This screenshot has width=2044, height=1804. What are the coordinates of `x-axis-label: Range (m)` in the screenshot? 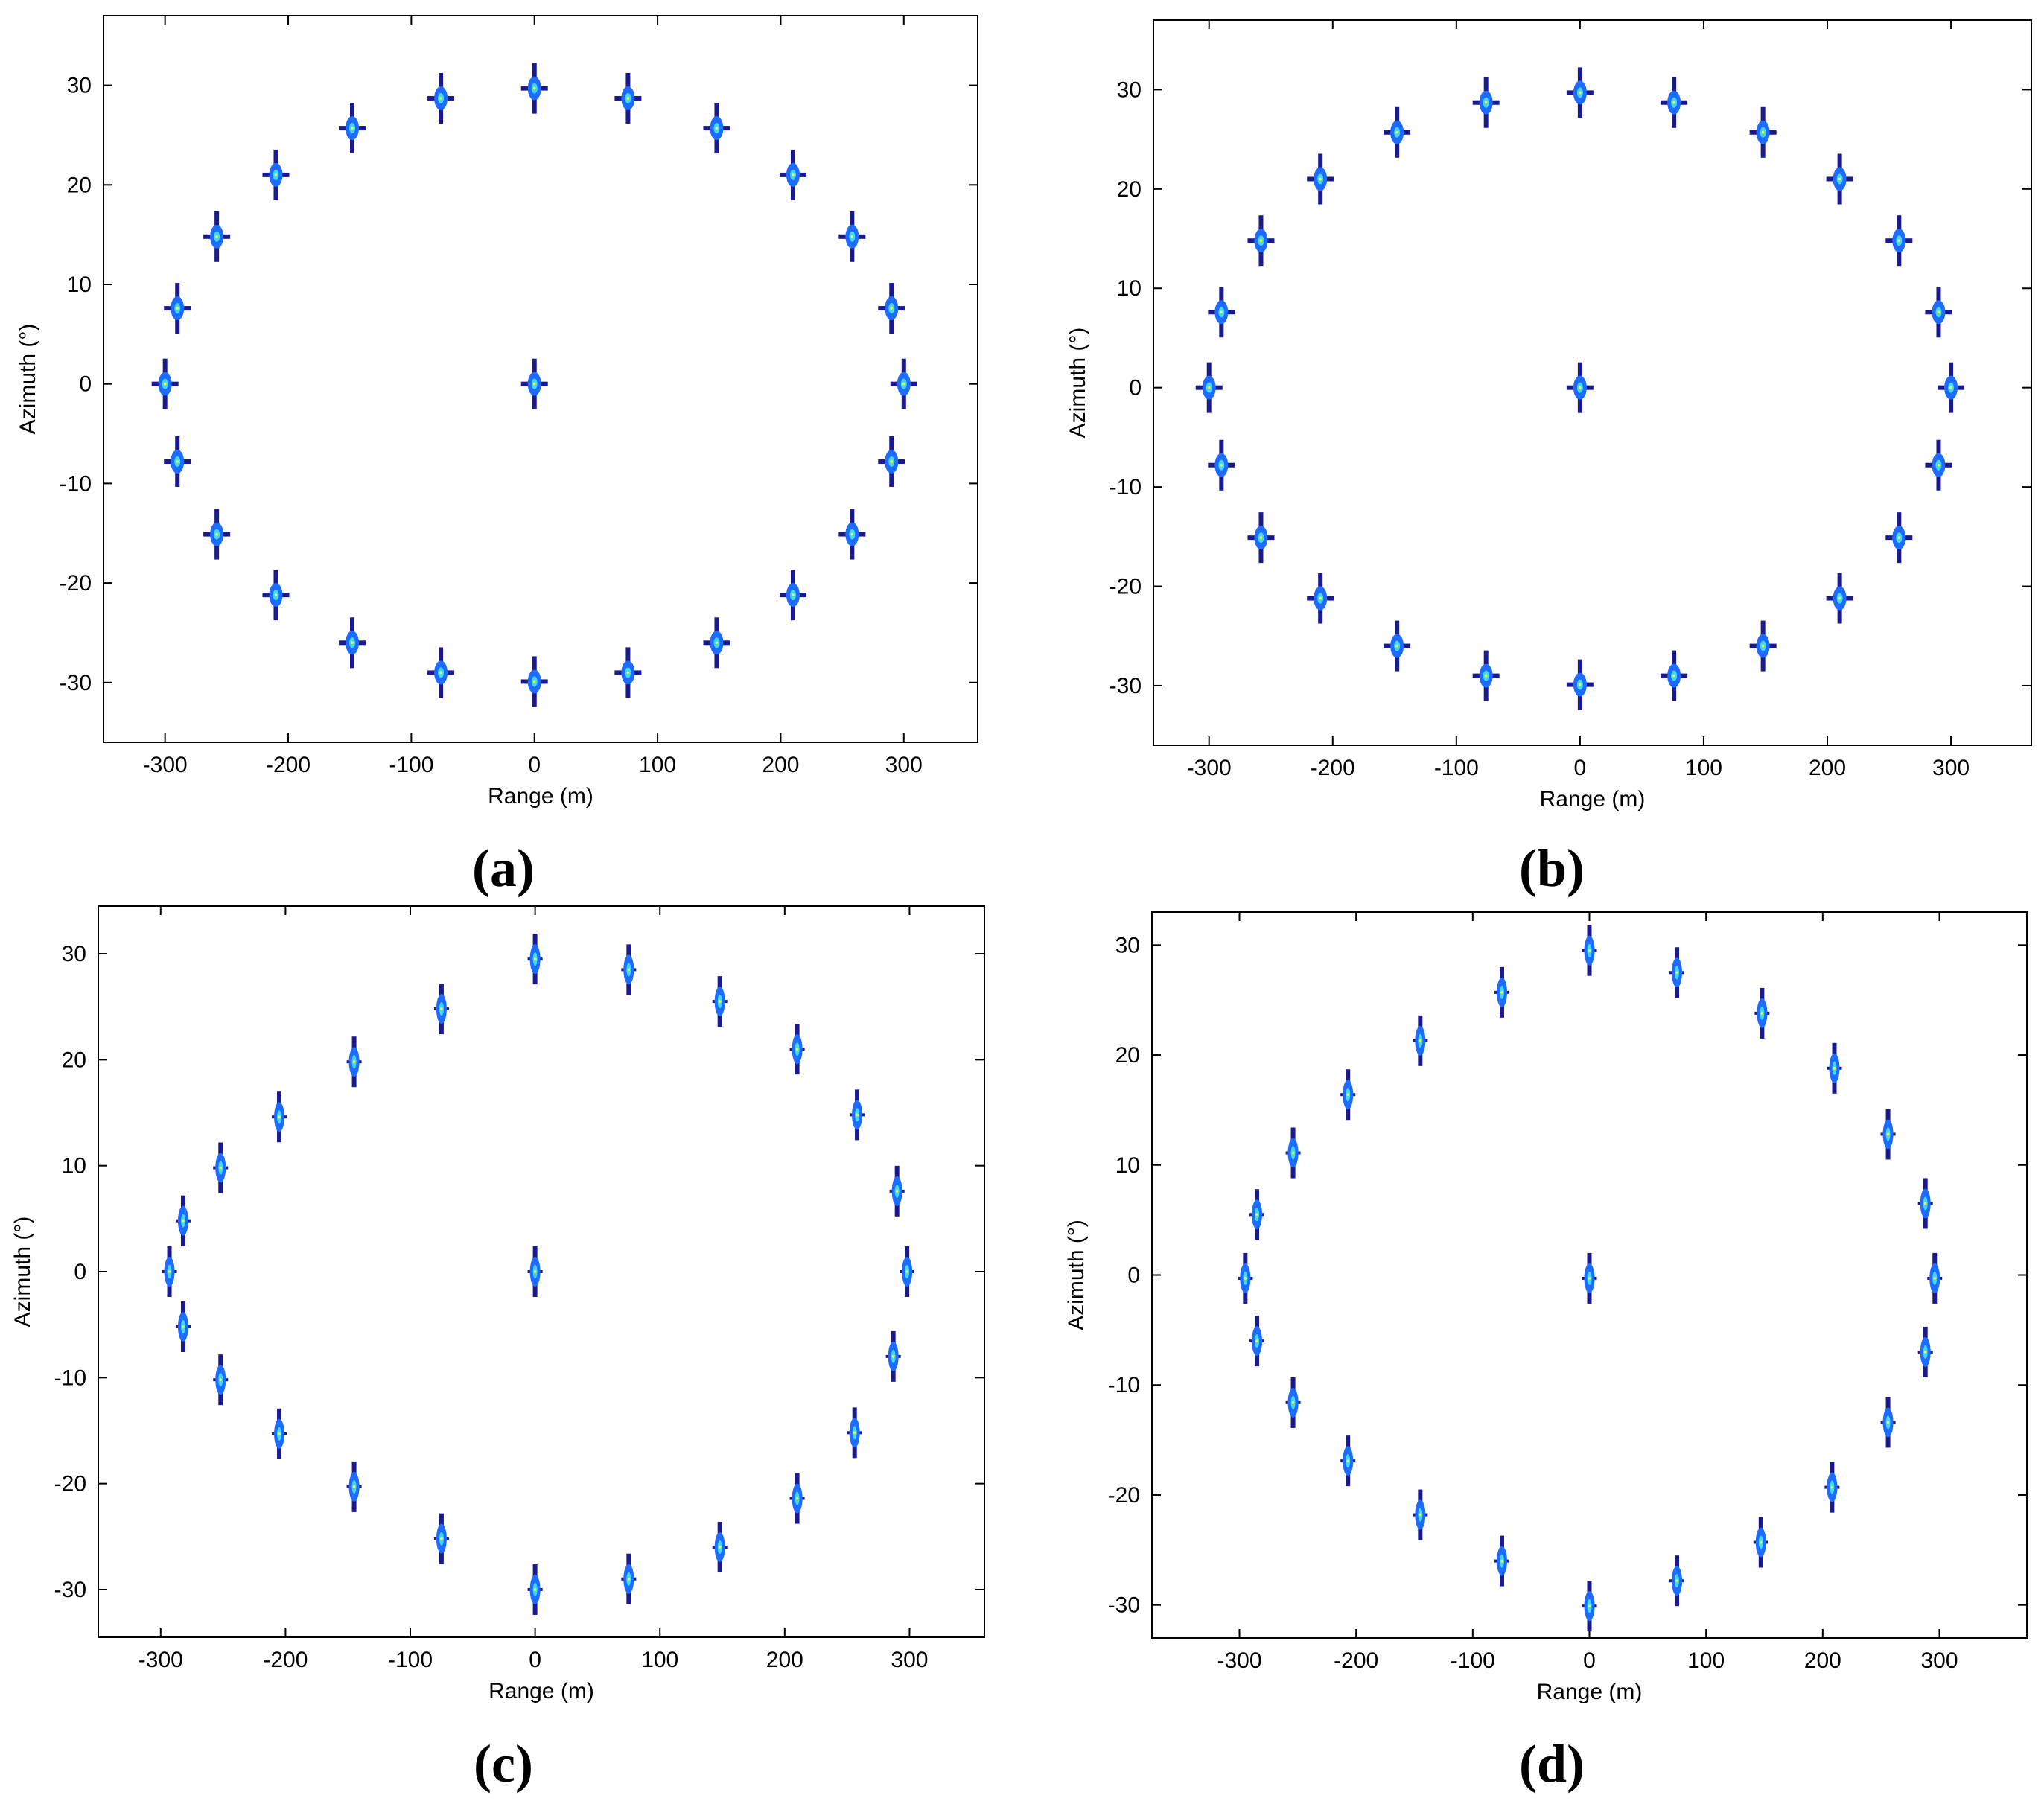 It's located at (541, 1691).